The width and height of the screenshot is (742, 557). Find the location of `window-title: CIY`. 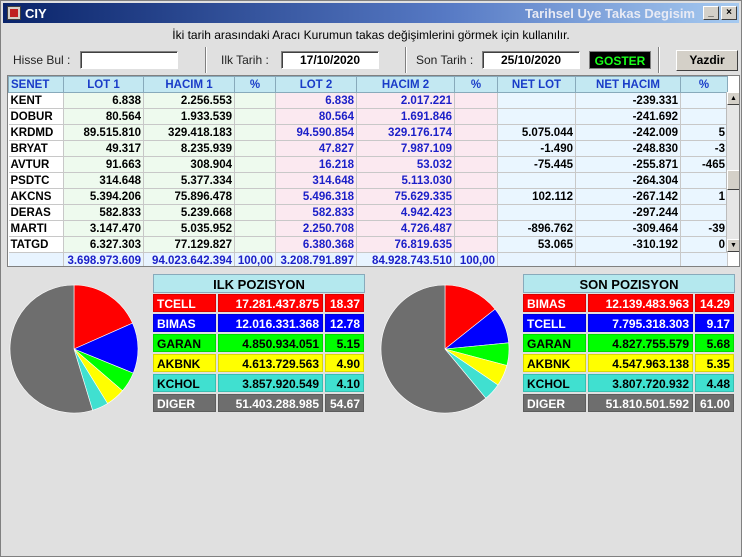

window-title: CIY is located at coordinates (36, 13).